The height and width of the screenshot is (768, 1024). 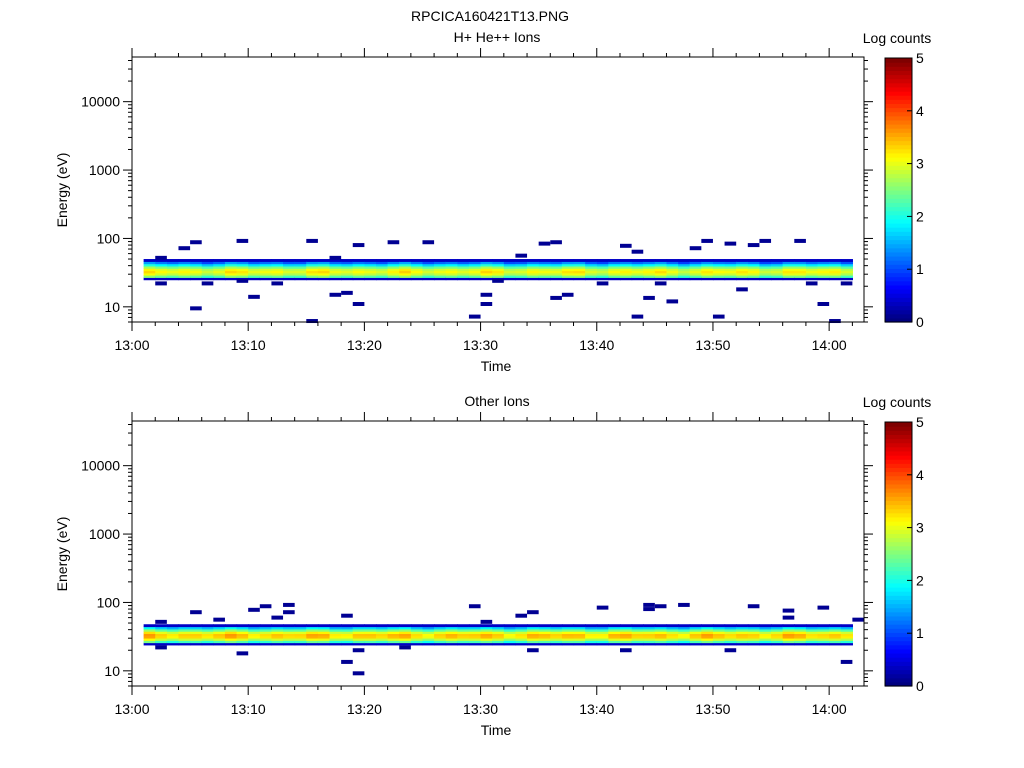 I want to click on x-tick-label: 14:00, so click(x=829, y=345).